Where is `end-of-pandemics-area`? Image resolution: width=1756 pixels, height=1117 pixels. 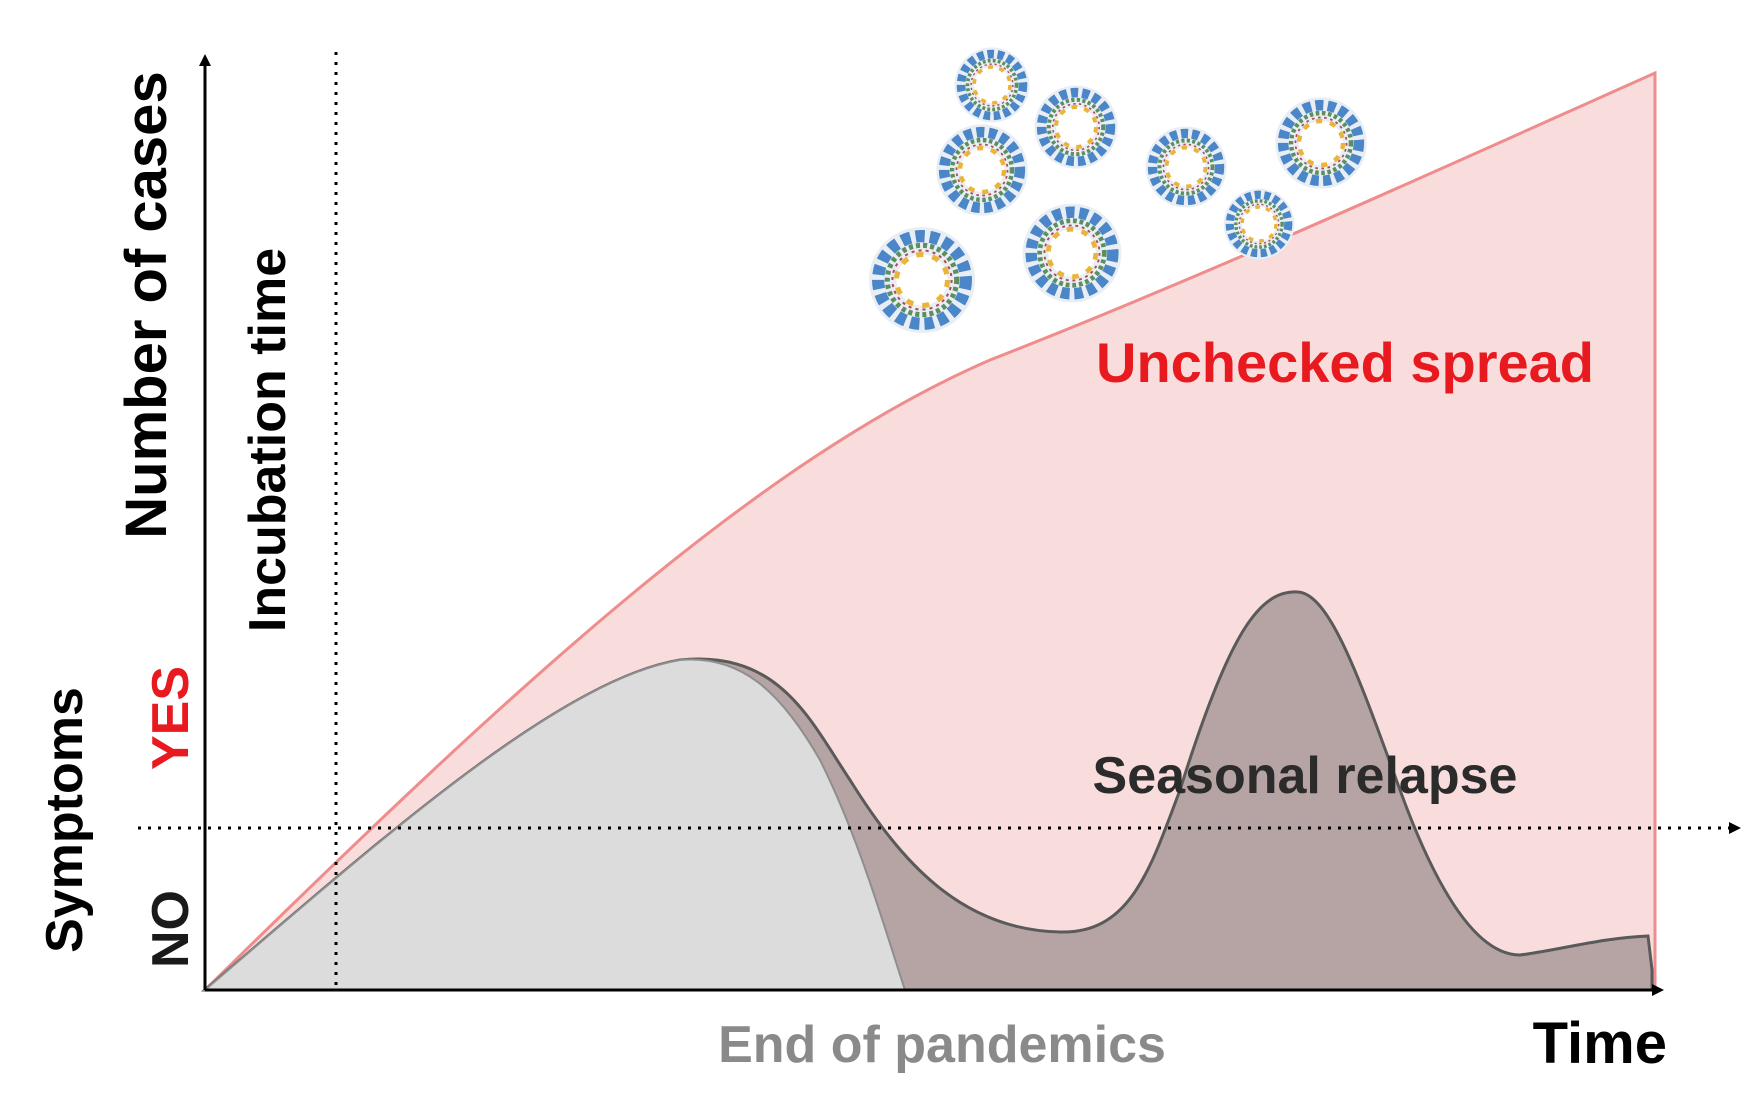
end-of-pandemics-area is located at coordinates (554, 824).